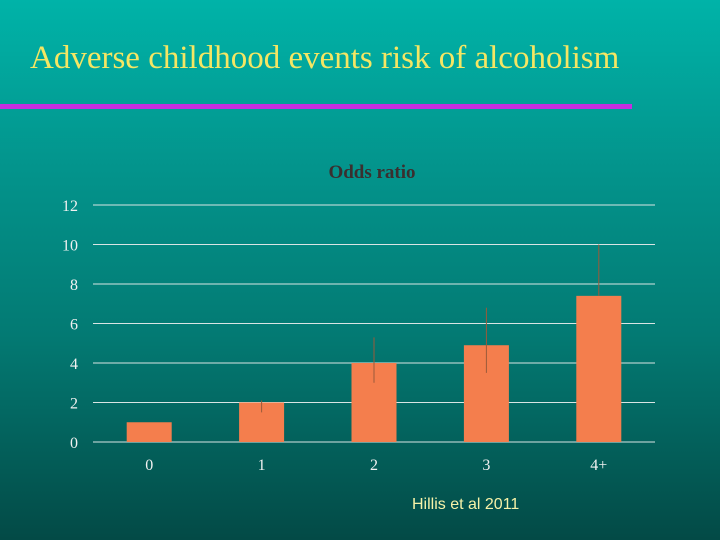  Describe the element at coordinates (430, 328) in the screenshot. I see `error-bars` at that location.